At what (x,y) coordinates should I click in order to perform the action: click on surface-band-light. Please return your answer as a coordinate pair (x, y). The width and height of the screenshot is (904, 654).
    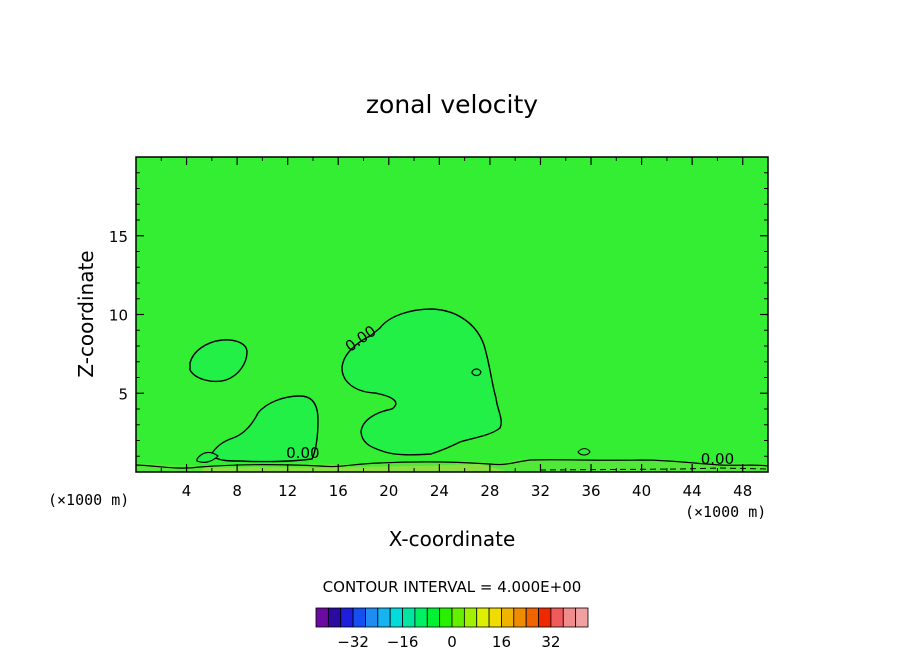
    Looking at the image, I should click on (355, 468).